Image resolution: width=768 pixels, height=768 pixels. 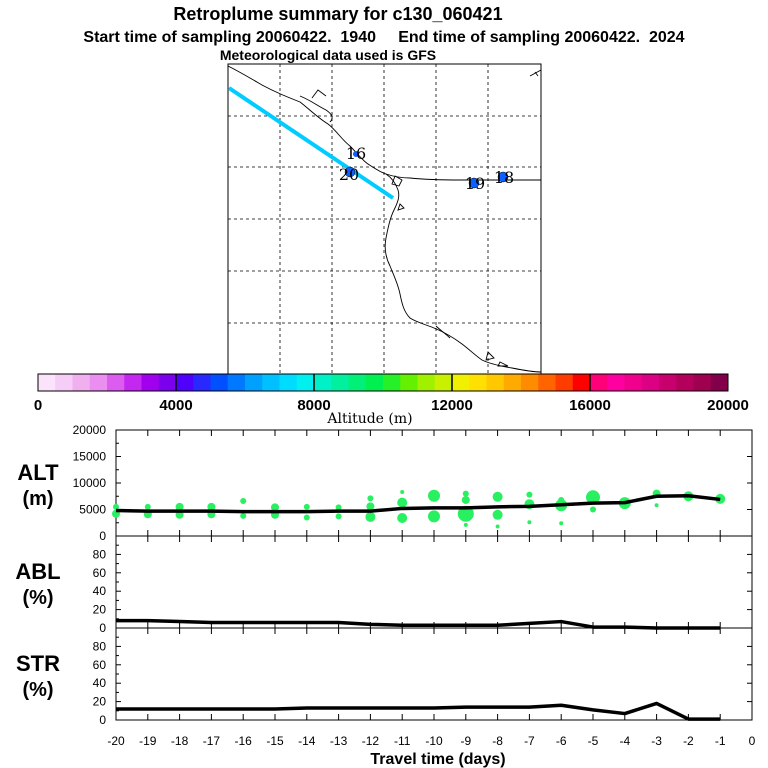 What do you see at coordinates (371, 741) in the screenshot?
I see `x-tick-label: -12` at bounding box center [371, 741].